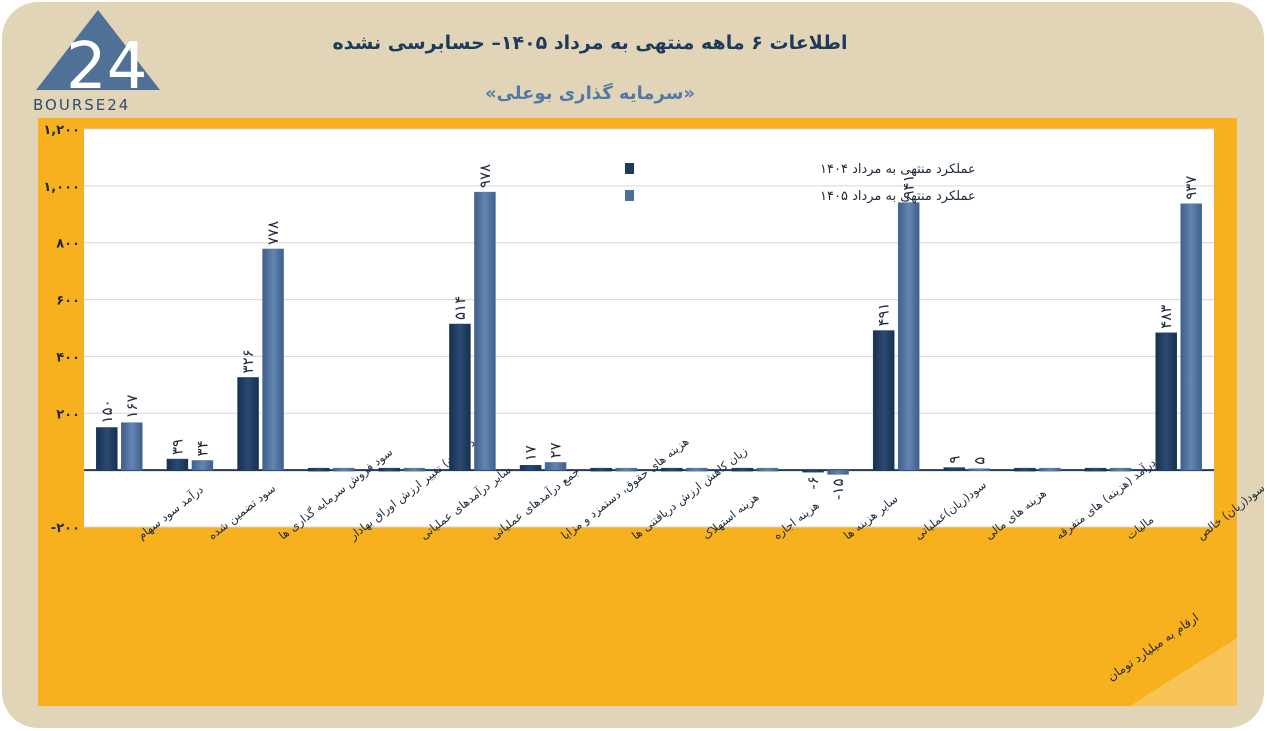 This screenshot has width=1267, height=731. What do you see at coordinates (796, 520) in the screenshot?
I see `x-tick-label: هزینه اجاره` at bounding box center [796, 520].